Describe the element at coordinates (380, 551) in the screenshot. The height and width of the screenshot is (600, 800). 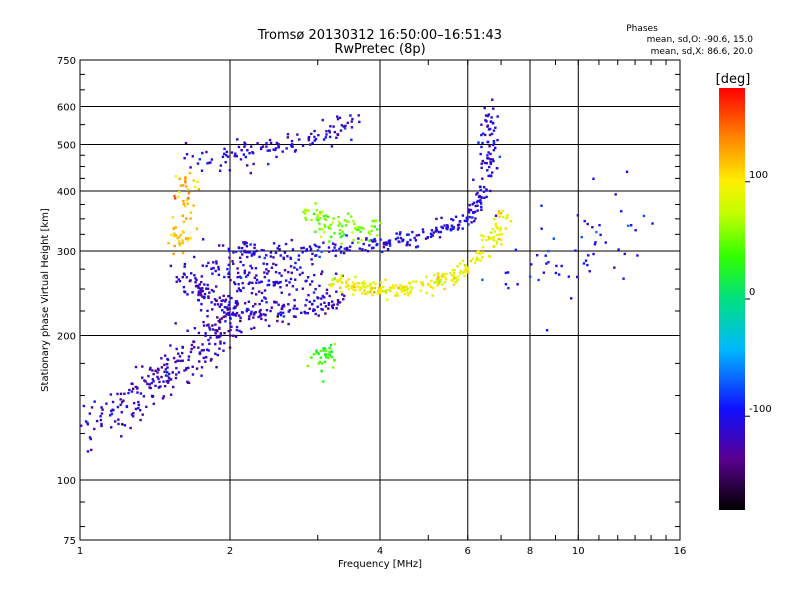
I see `x-tick-label: 4` at that location.